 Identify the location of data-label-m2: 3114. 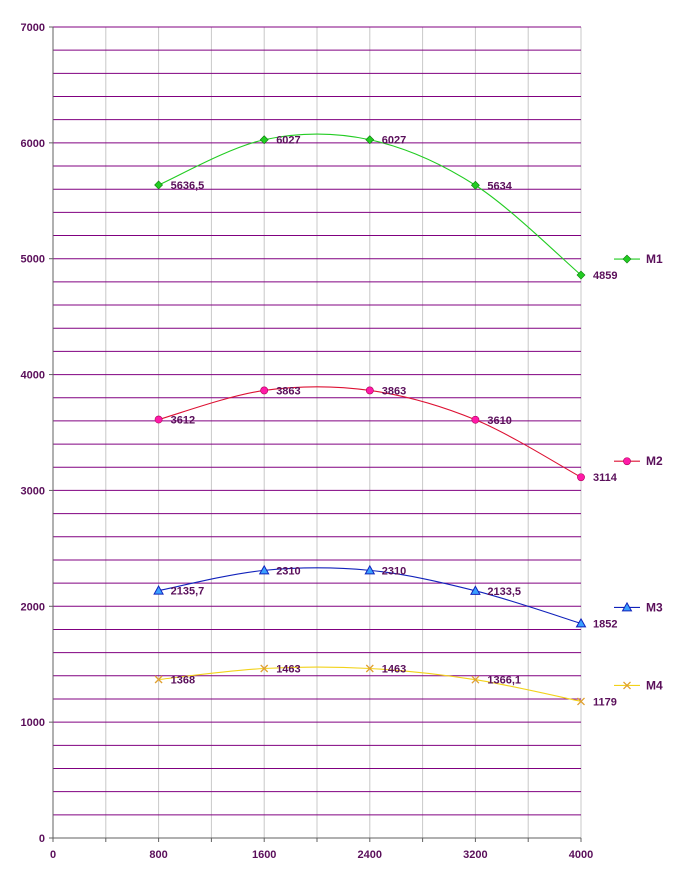
(605, 478).